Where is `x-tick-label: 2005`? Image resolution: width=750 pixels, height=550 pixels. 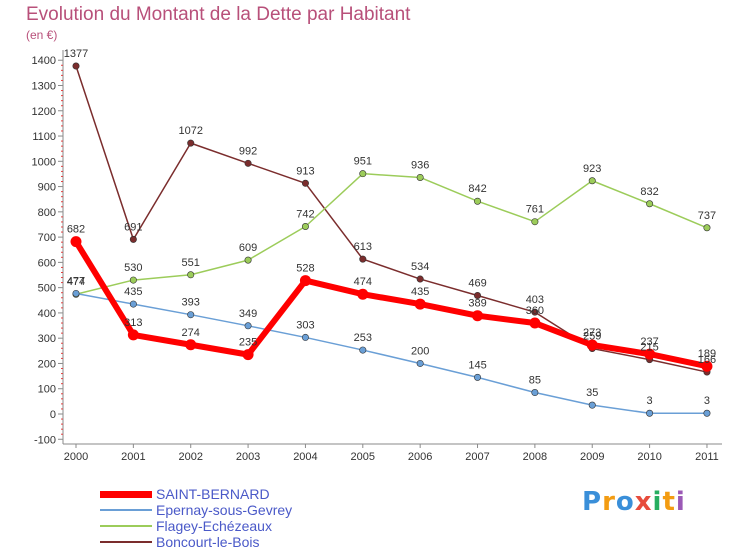 x-tick-label: 2005 is located at coordinates (363, 457).